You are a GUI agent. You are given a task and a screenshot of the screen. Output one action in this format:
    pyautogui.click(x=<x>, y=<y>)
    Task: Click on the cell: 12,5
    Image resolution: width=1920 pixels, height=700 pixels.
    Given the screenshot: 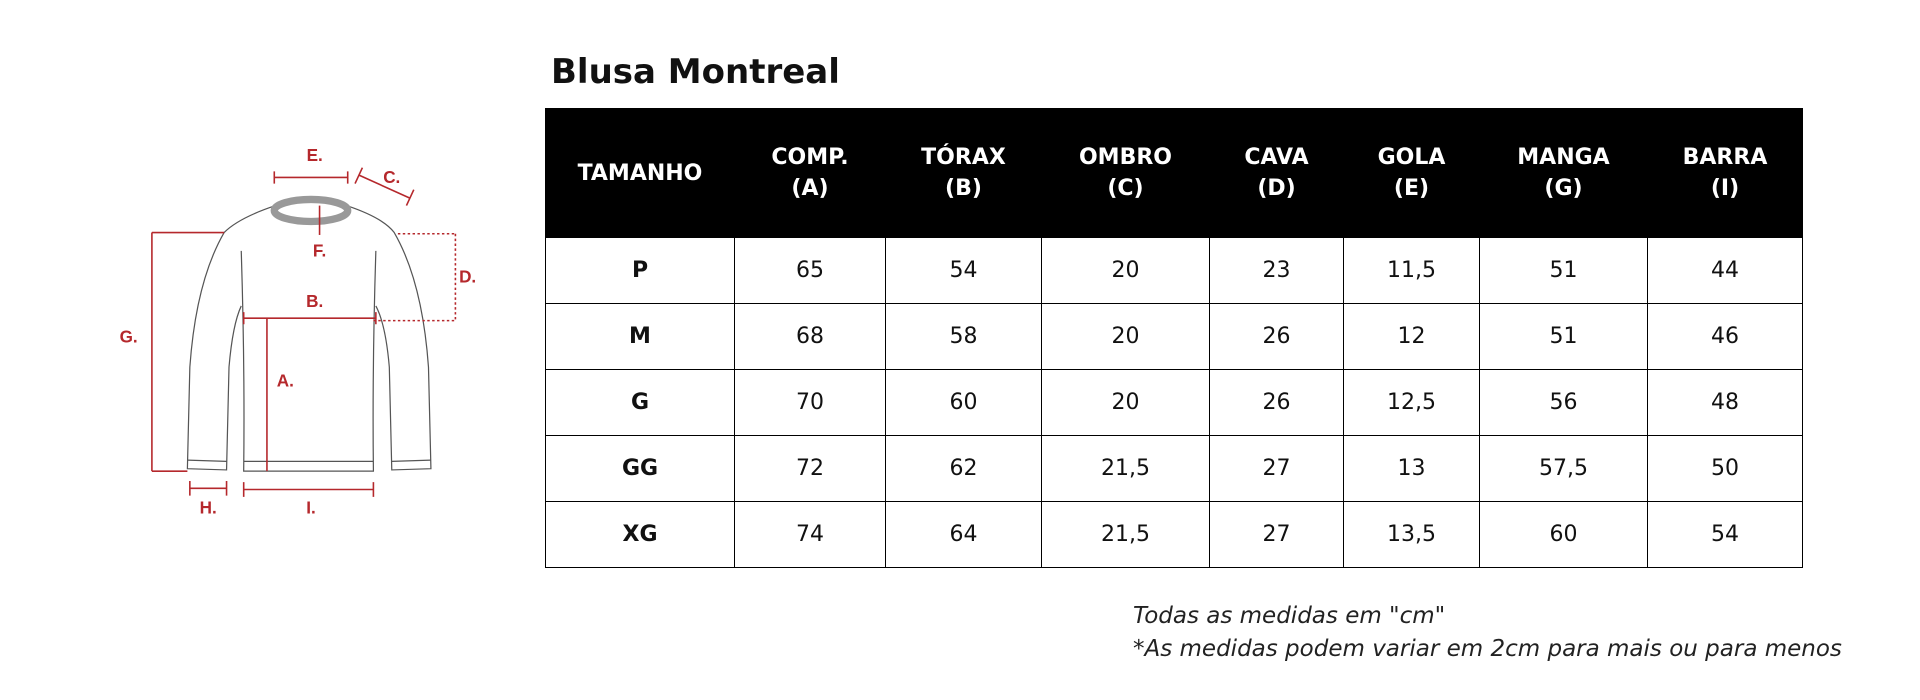 What is the action you would take?
    pyautogui.click(x=1411, y=402)
    